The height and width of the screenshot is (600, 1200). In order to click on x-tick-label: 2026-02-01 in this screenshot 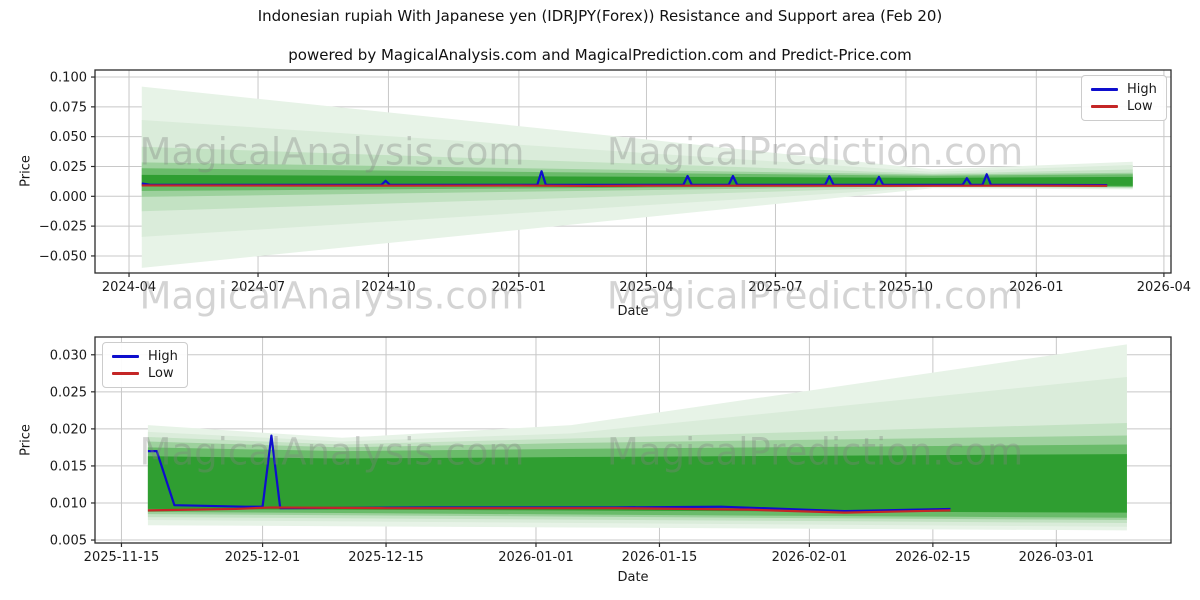, I will do `click(810, 557)`.